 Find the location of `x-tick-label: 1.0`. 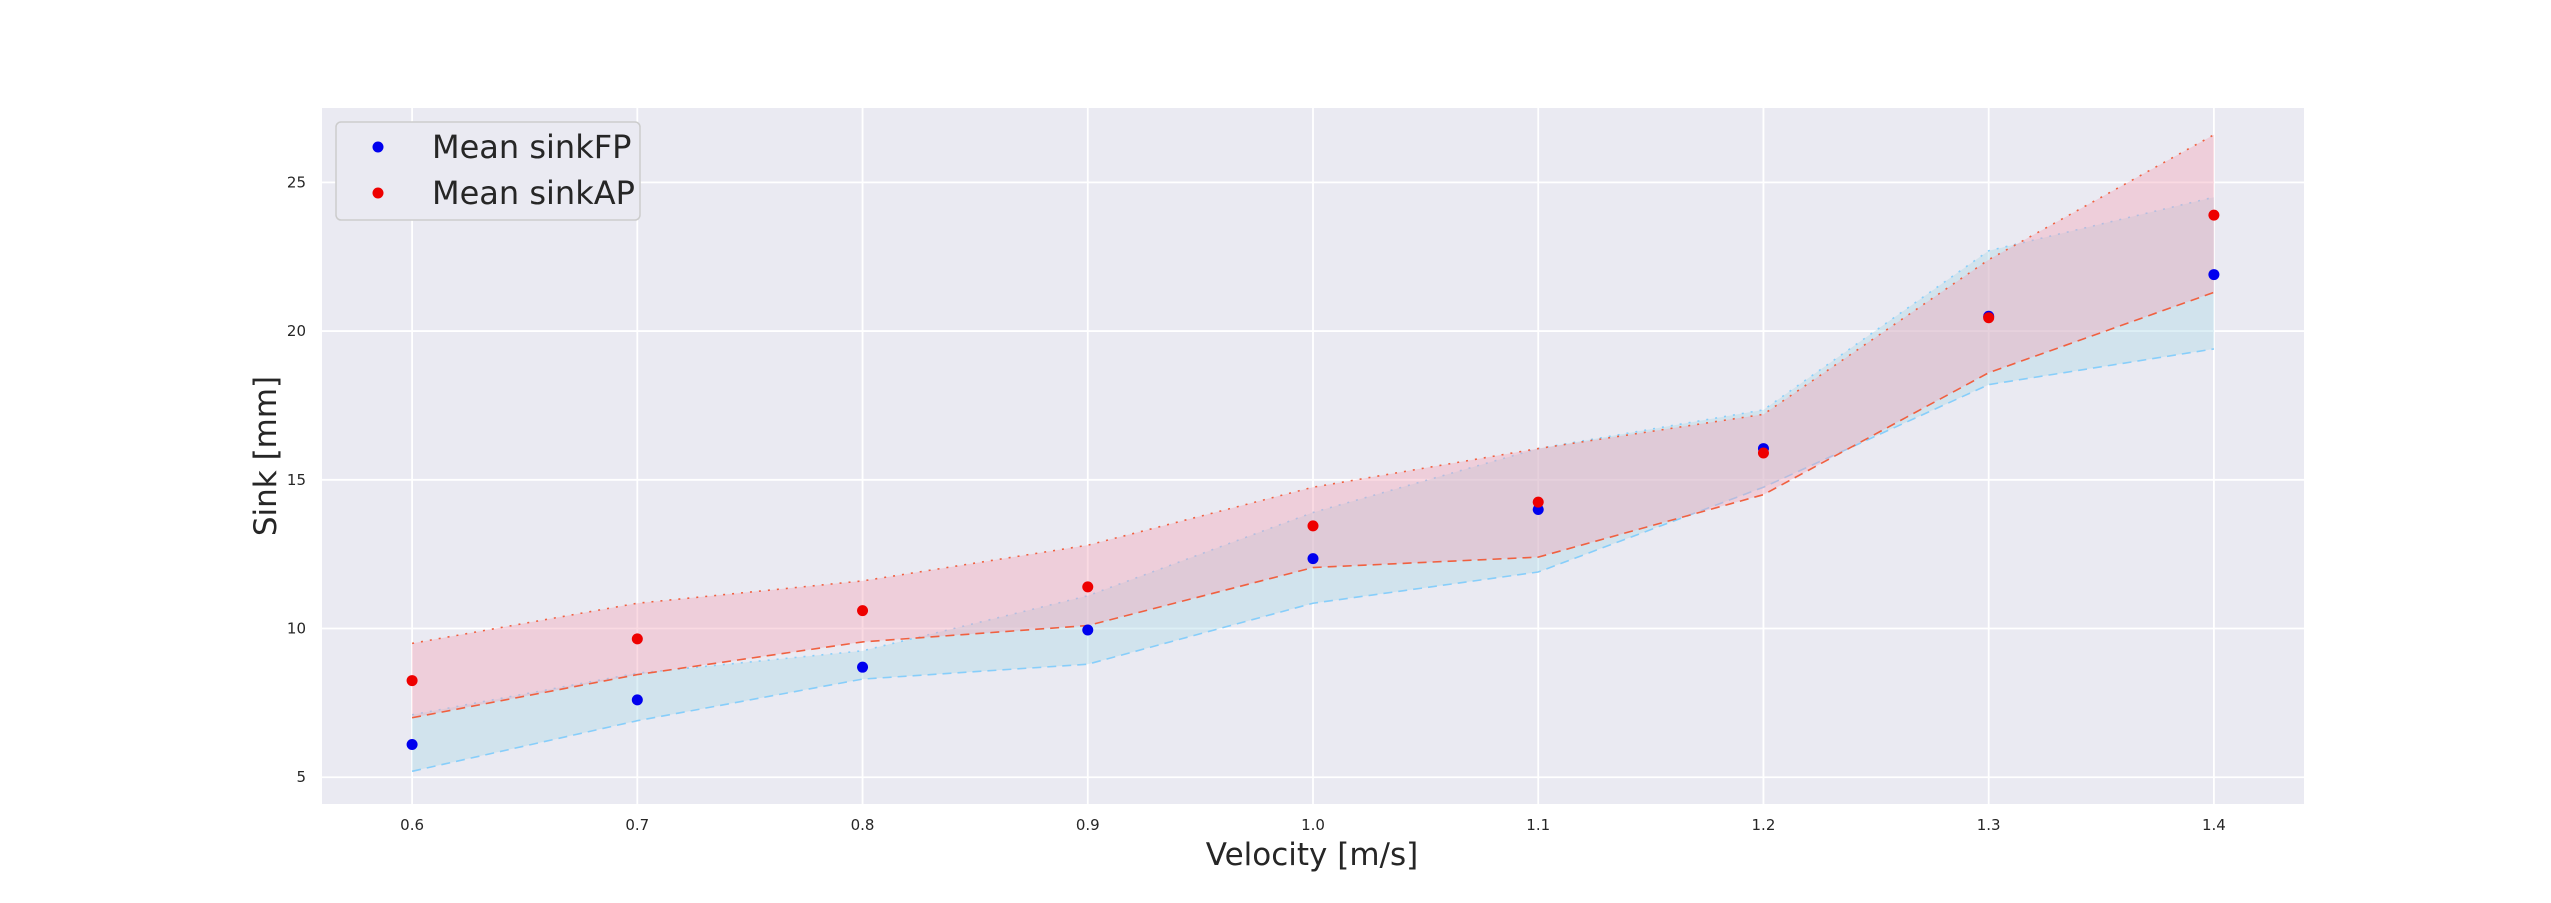

x-tick-label: 1.0 is located at coordinates (1313, 825).